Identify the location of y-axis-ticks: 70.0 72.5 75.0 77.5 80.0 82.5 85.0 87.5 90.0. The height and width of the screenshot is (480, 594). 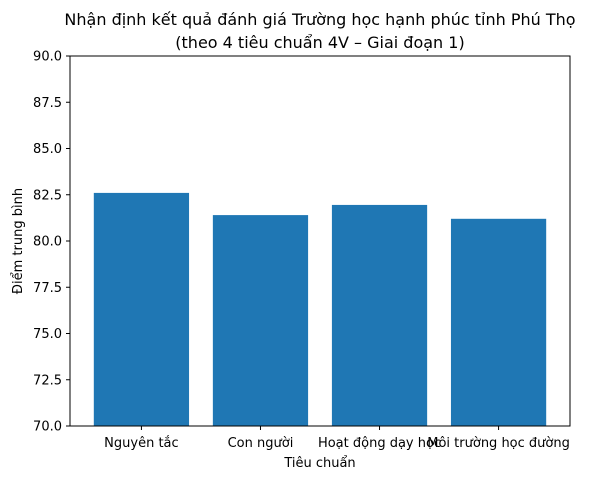
(51, 242).